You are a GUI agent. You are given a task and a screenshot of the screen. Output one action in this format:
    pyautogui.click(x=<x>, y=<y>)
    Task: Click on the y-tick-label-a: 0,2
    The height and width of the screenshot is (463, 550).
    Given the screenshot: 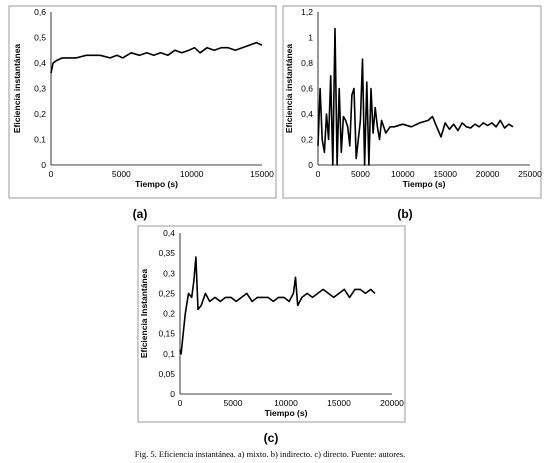 What is the action you would take?
    pyautogui.click(x=40, y=114)
    